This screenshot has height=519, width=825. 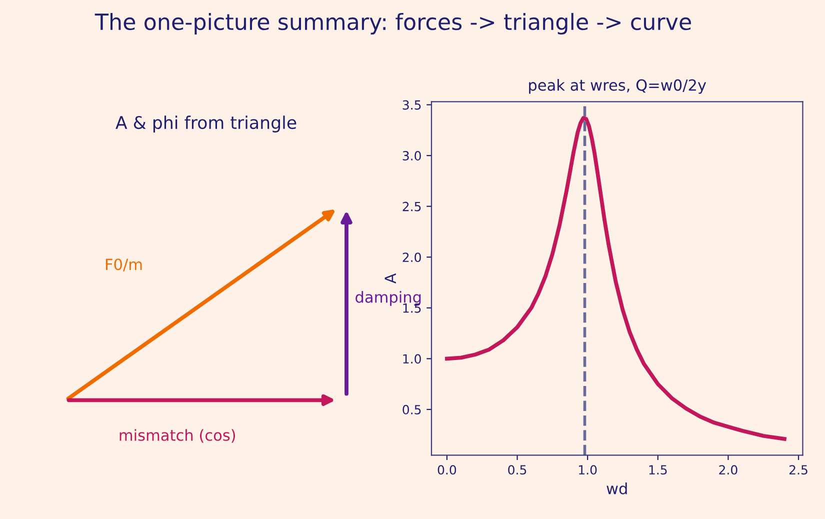 I want to click on y-tick-label: 2.0, so click(x=411, y=257).